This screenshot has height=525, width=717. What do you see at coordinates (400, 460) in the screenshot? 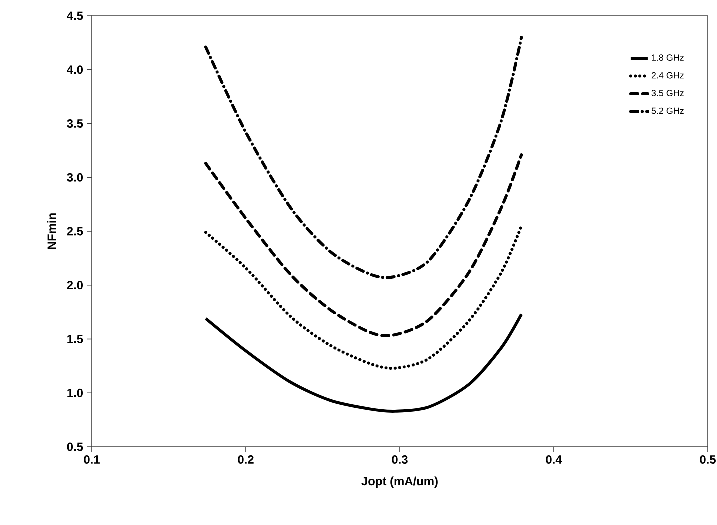
I see `x-tick-label: 0.3` at bounding box center [400, 460].